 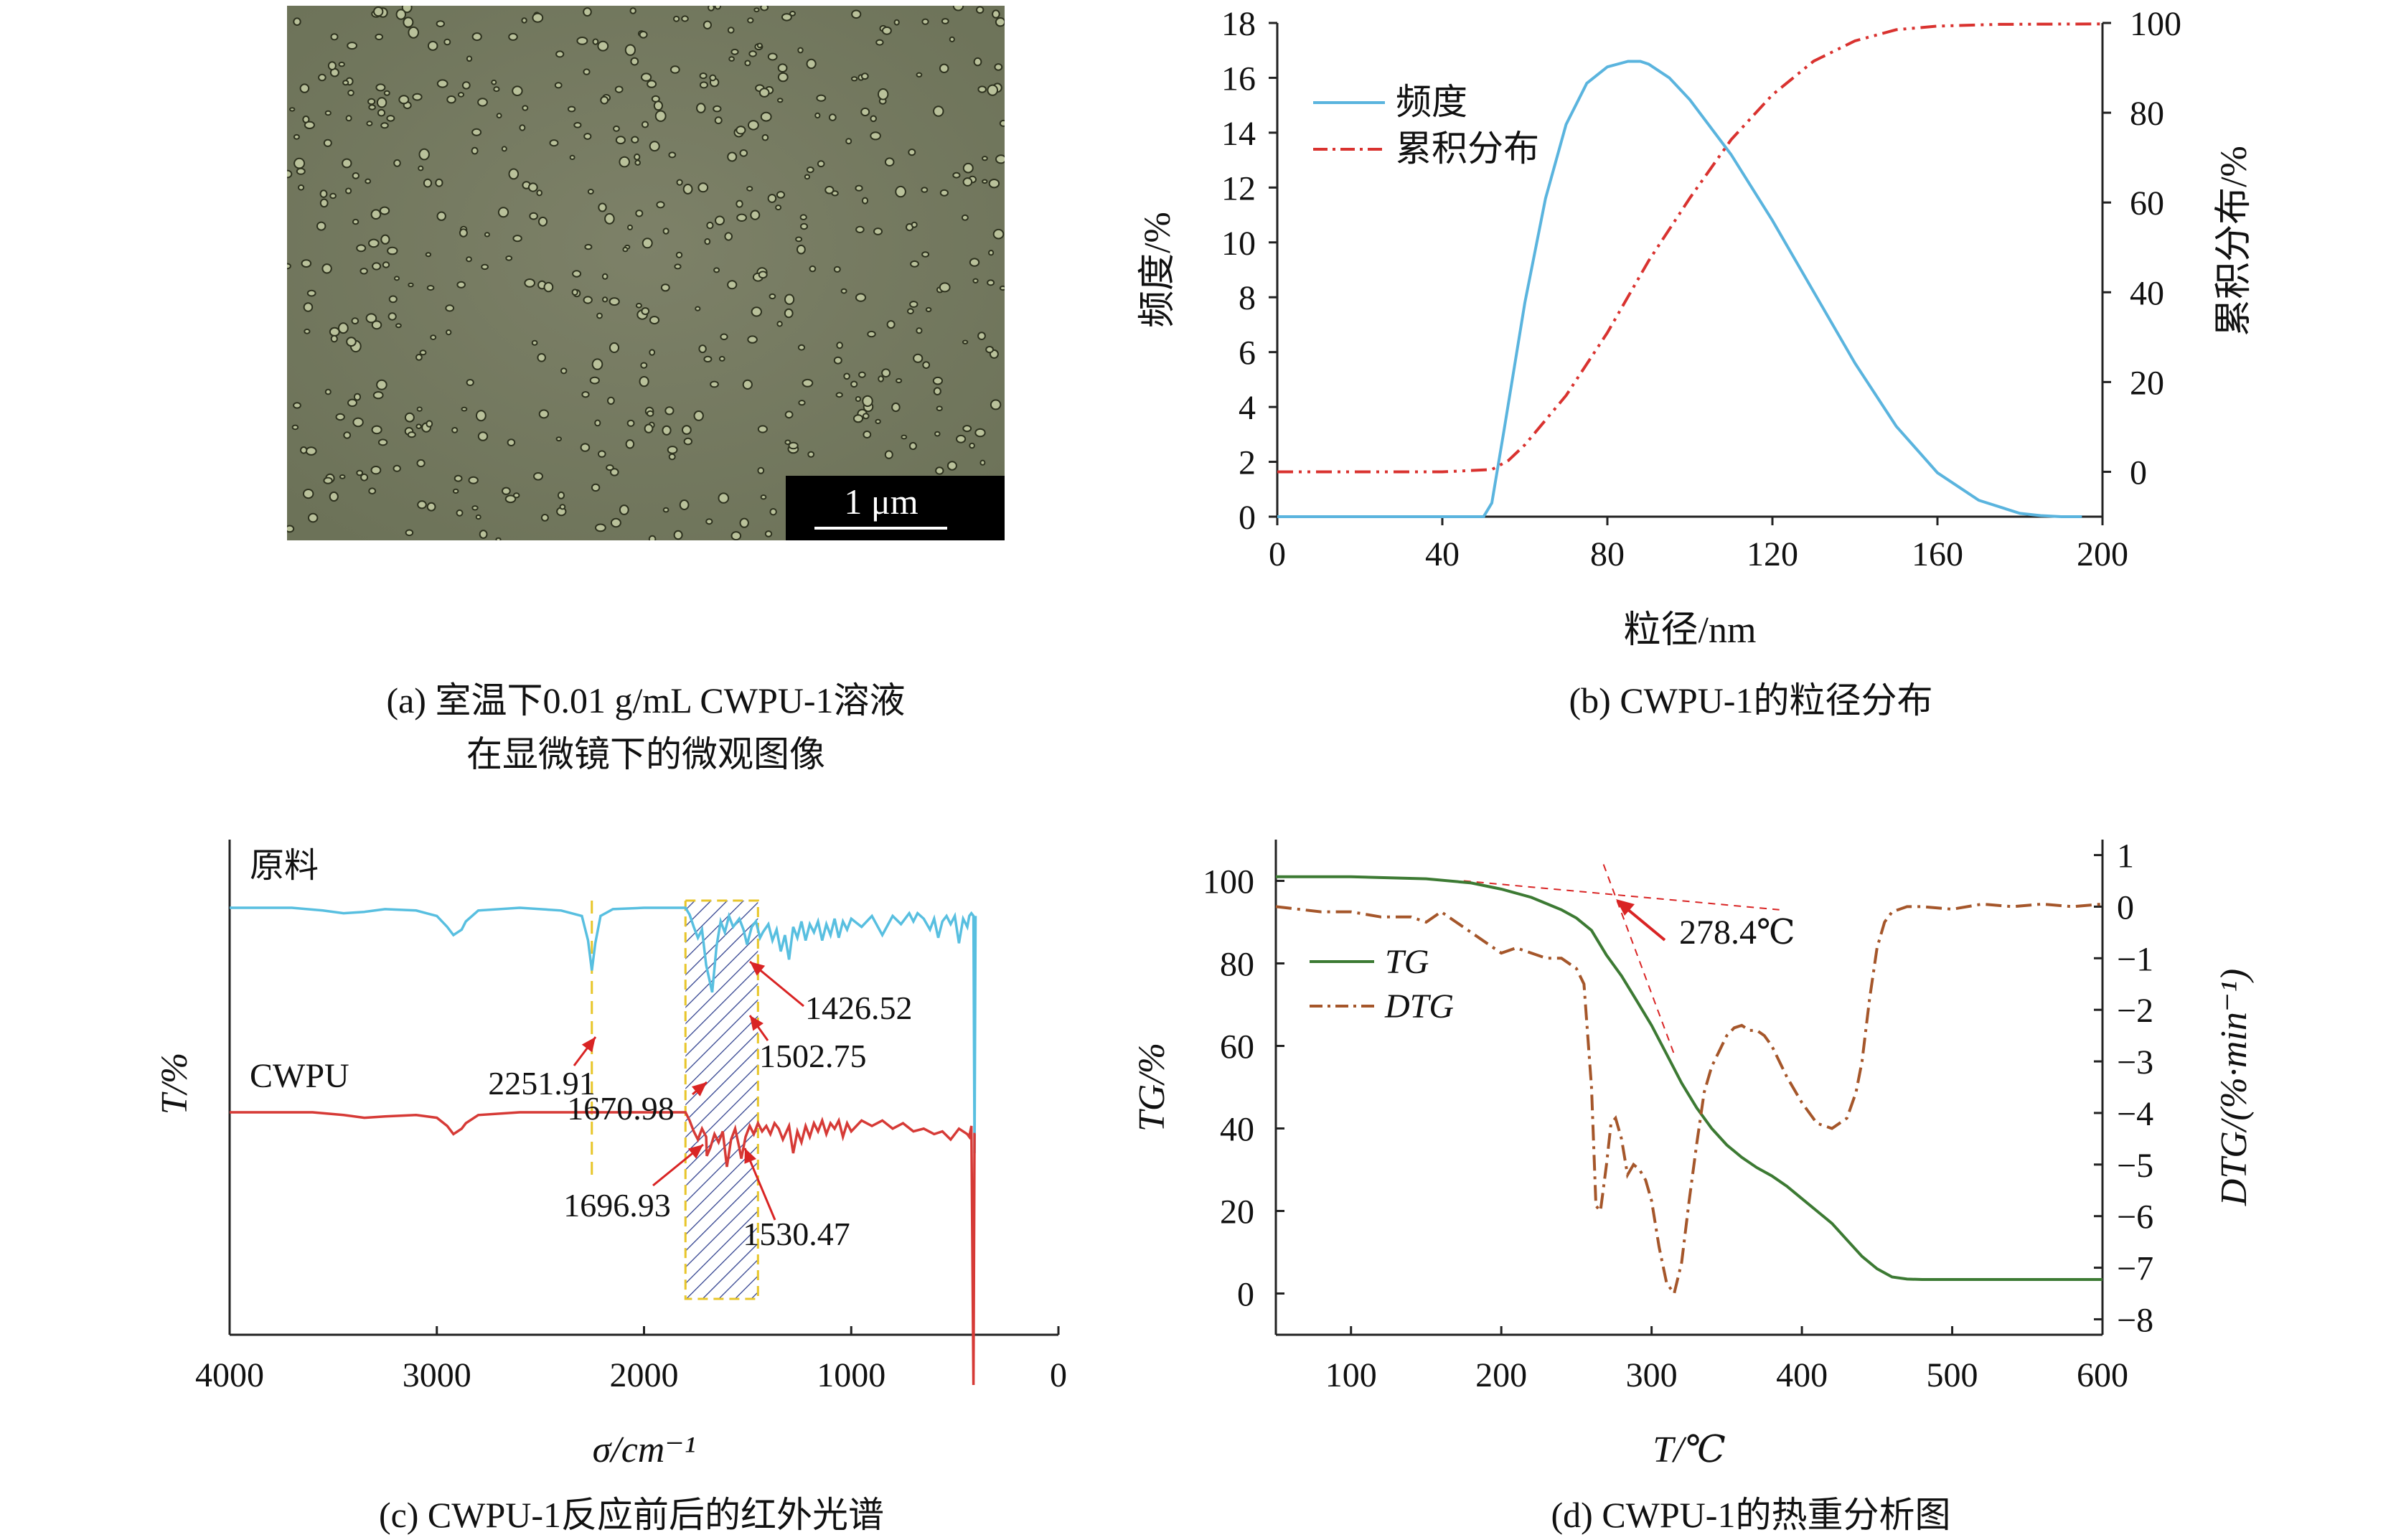 What do you see at coordinates (1247, 518) in the screenshot?
I see `y-tick-label: 0` at bounding box center [1247, 518].